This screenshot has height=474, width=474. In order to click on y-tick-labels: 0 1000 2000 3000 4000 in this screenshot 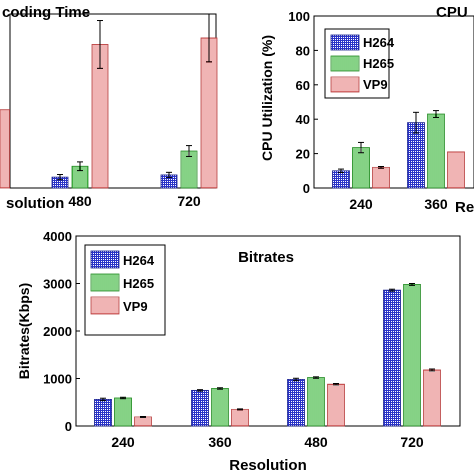, I will do `click(57, 331)`.